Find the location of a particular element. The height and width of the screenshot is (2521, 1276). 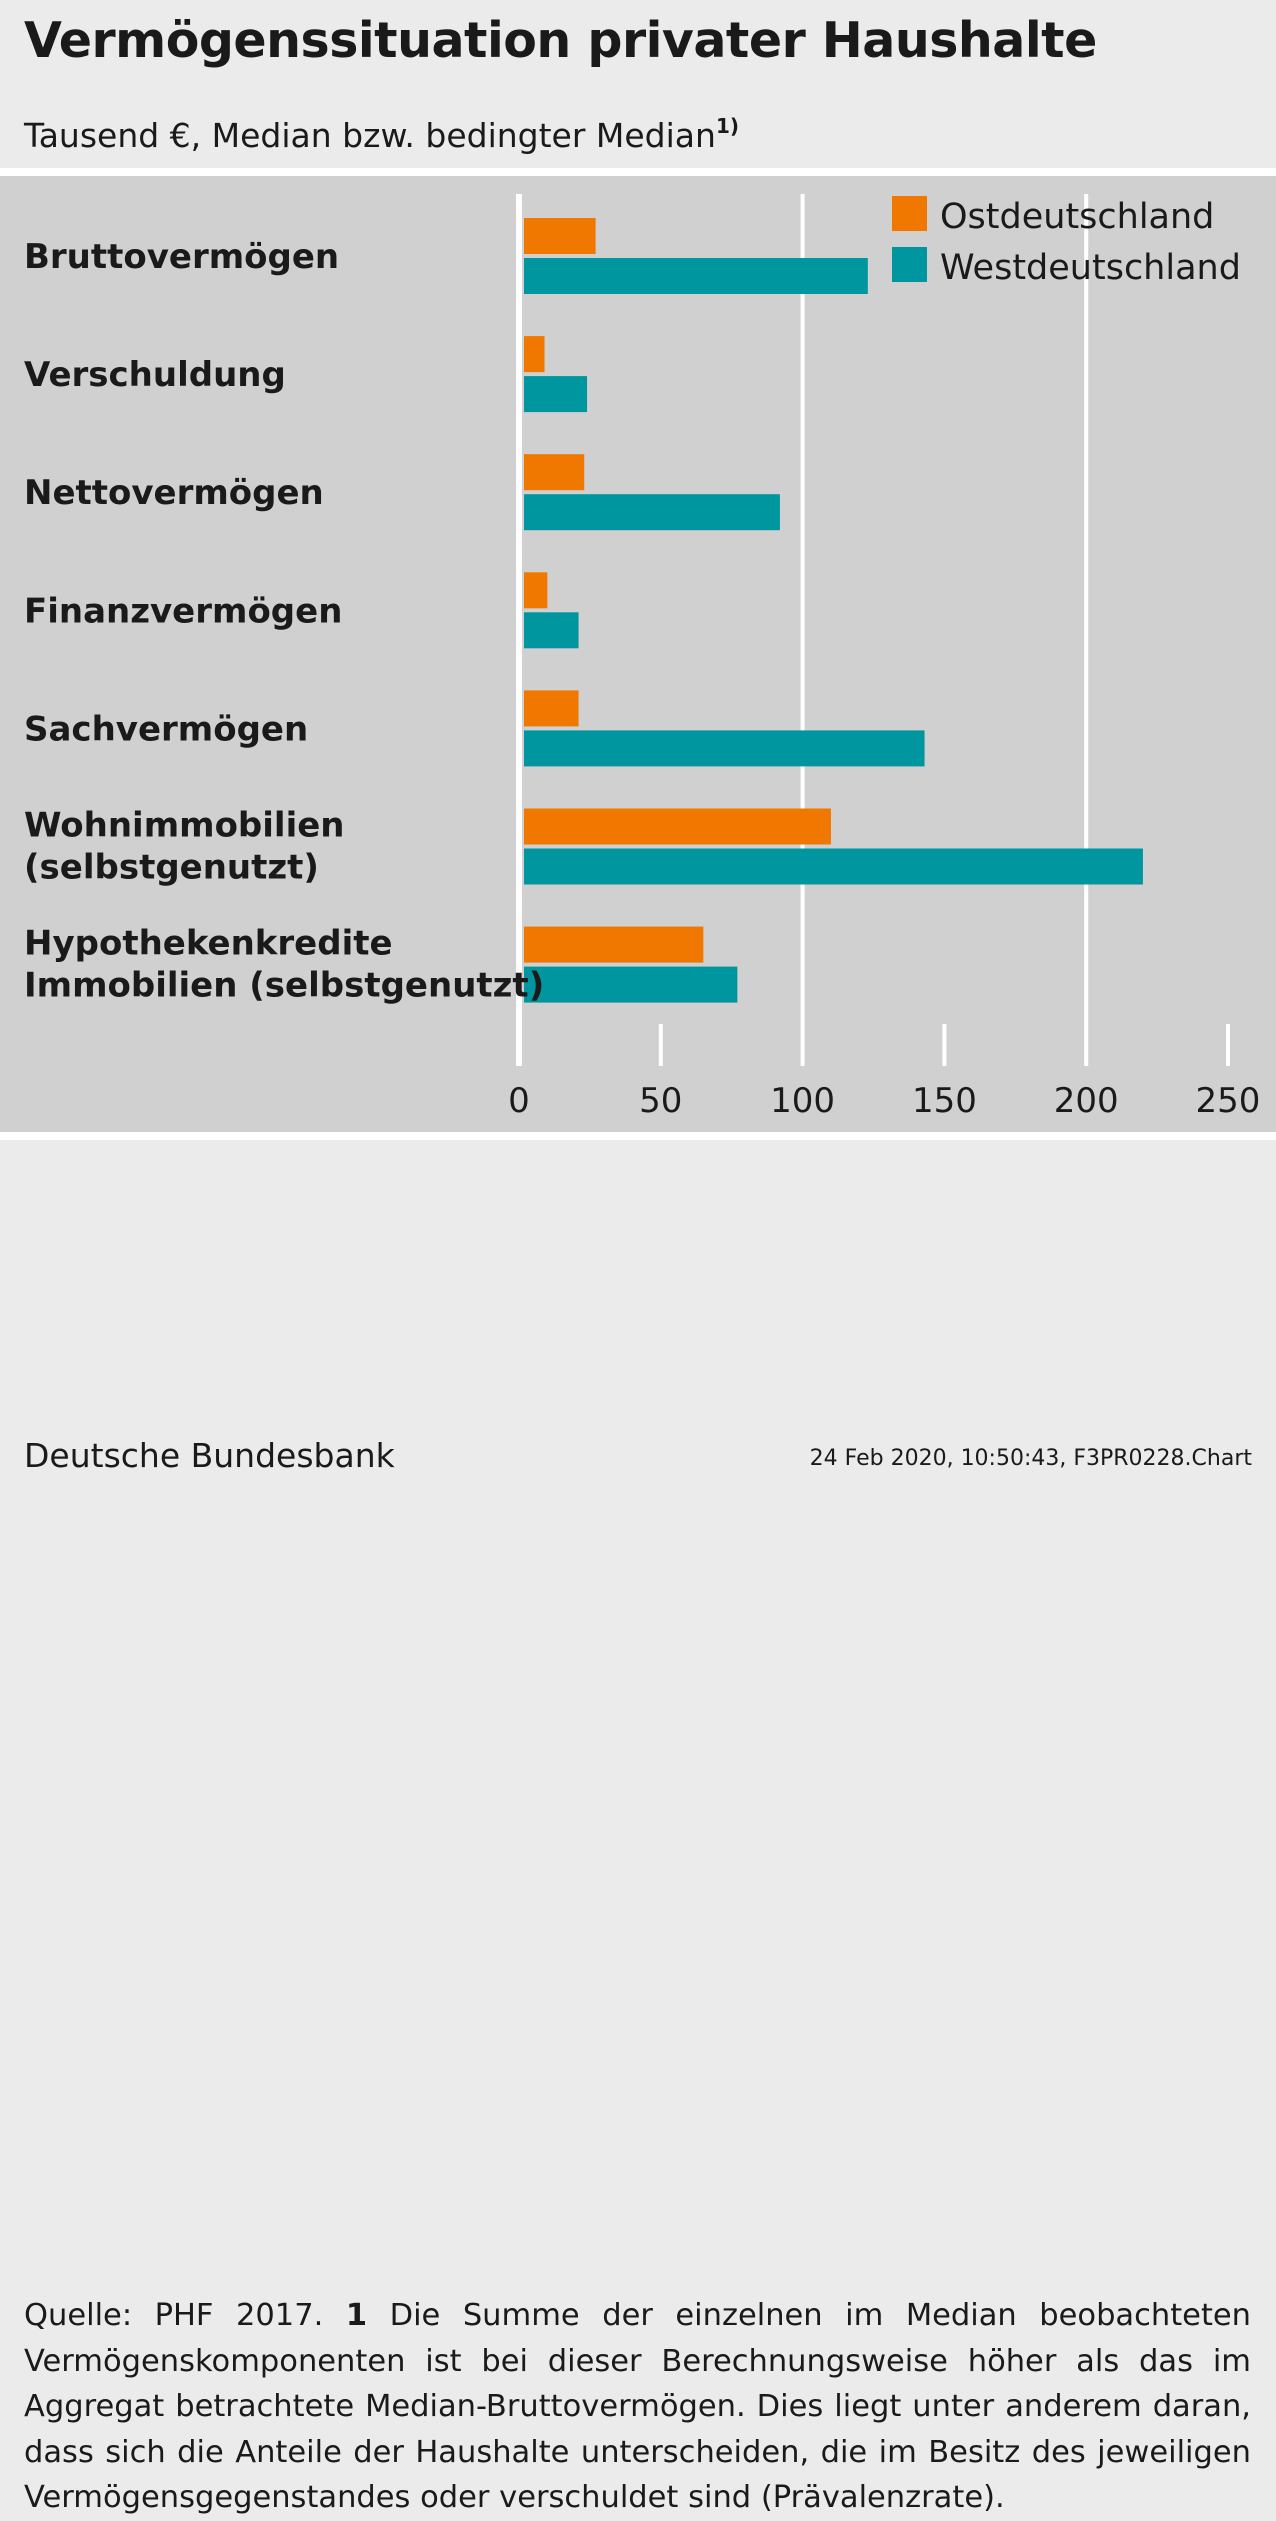

subtitle-text: Tausend €, Median bzw. bedingter Median is located at coordinates (370, 135).